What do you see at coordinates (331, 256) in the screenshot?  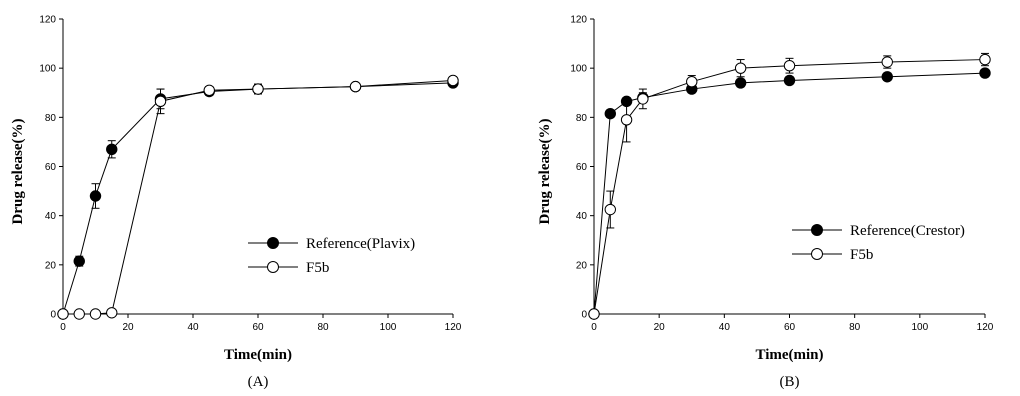 I see `legend: Reference(Plavix) F5b` at bounding box center [331, 256].